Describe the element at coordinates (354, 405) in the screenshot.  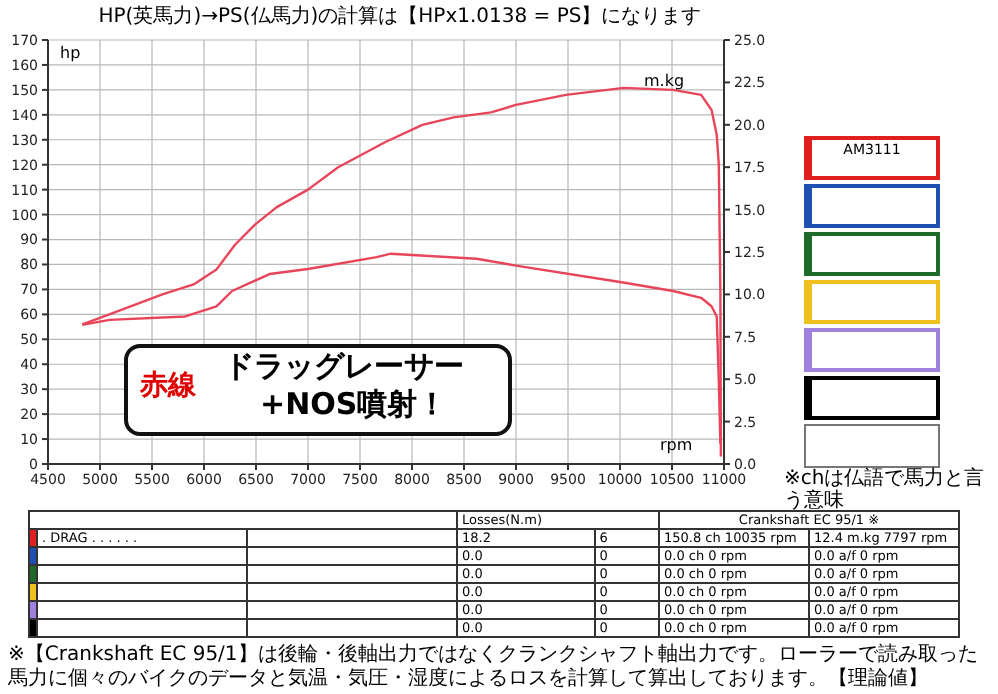
I see `annotation: +NOS噴射！` at that location.